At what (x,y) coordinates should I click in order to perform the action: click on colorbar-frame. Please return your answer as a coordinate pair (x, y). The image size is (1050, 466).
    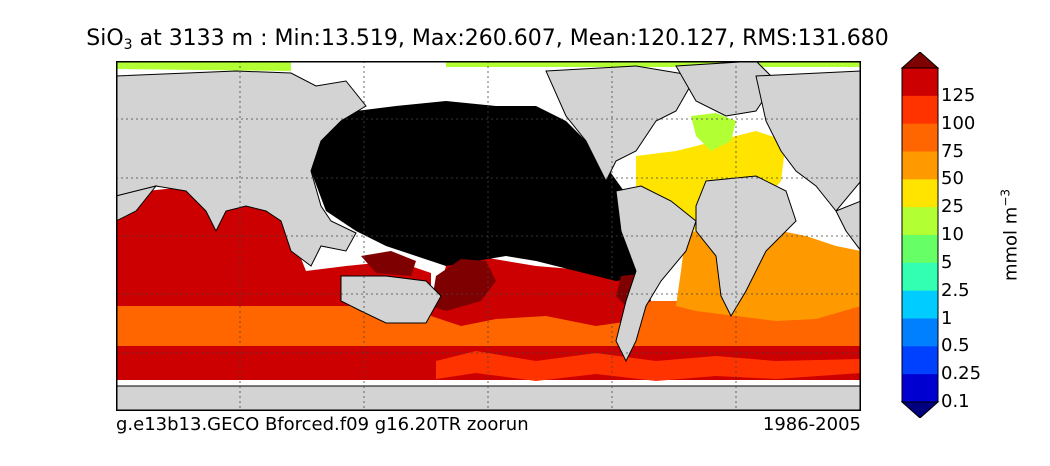
    Looking at the image, I should click on (920, 235).